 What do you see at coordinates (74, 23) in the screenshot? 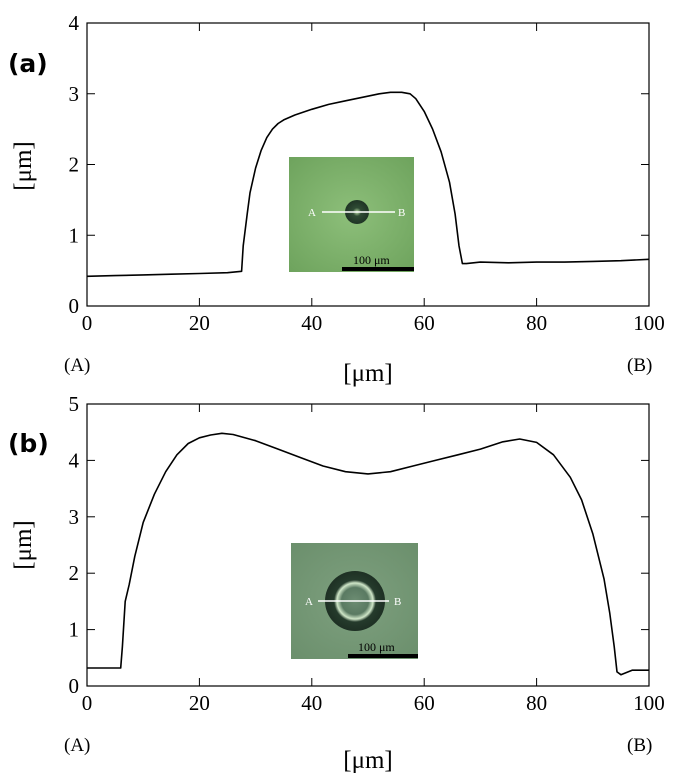
I see `panel-a-y-tick-label-4: 4` at bounding box center [74, 23].